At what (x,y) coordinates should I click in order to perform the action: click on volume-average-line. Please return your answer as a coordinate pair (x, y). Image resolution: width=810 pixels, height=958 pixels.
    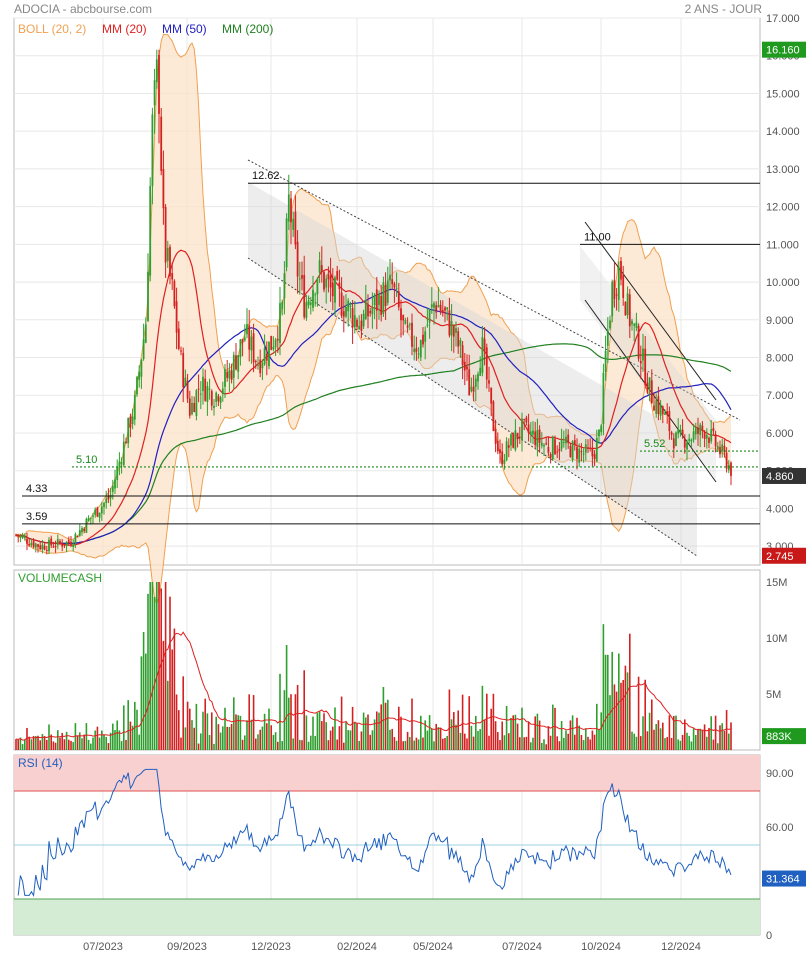
    Looking at the image, I should click on (373, 686).